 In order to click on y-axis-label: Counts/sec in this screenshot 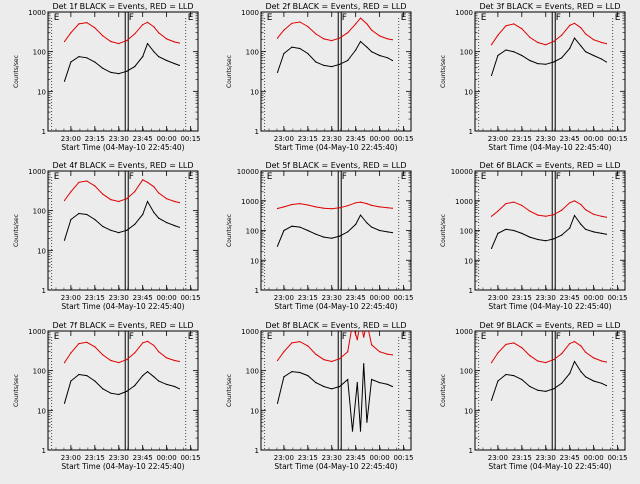, I will do `click(229, 71)`.